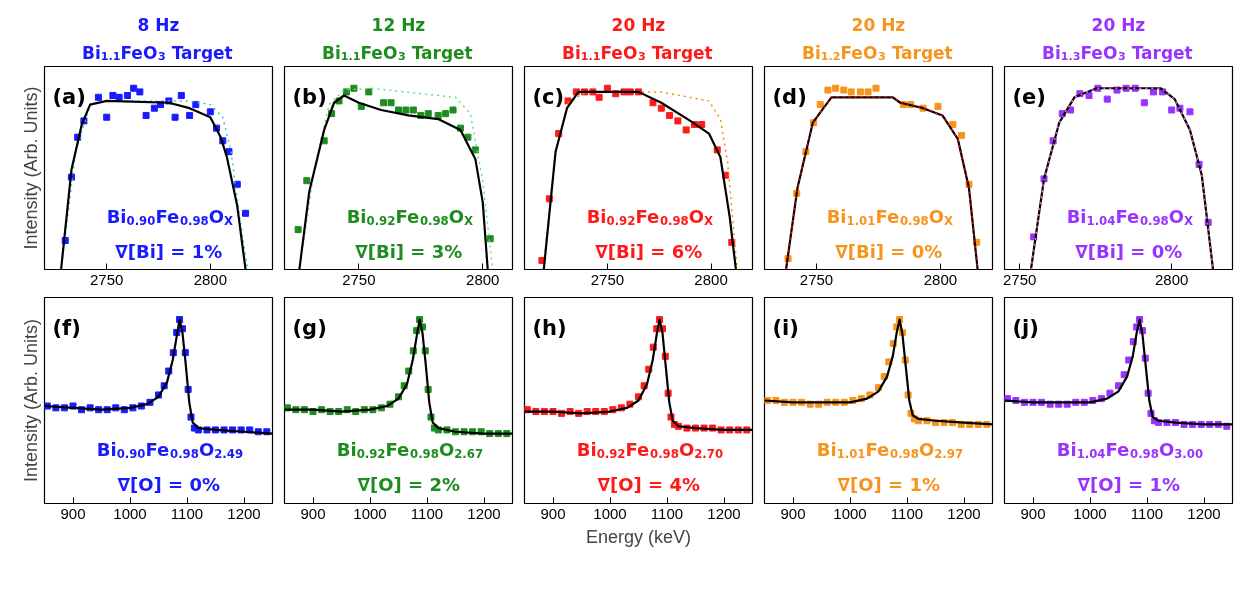  I want to click on annotation: ∇[Bi] = 3%, so click(409, 251).